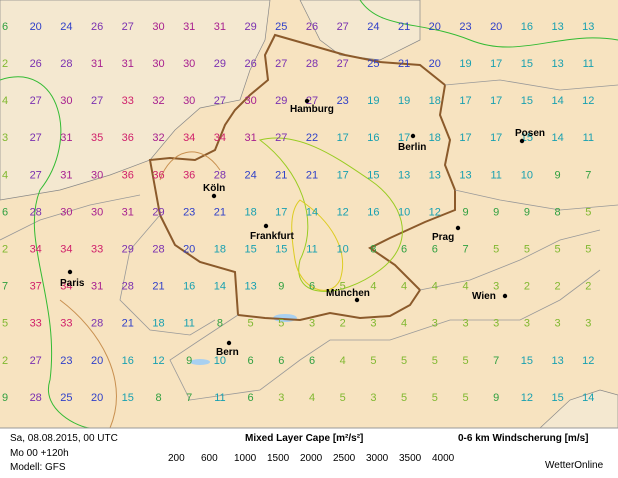 The width and height of the screenshot is (618, 478). Describe the element at coordinates (523, 438) in the screenshot. I see `shear-title: 0-6 km Windscherung [m/s]` at that location.